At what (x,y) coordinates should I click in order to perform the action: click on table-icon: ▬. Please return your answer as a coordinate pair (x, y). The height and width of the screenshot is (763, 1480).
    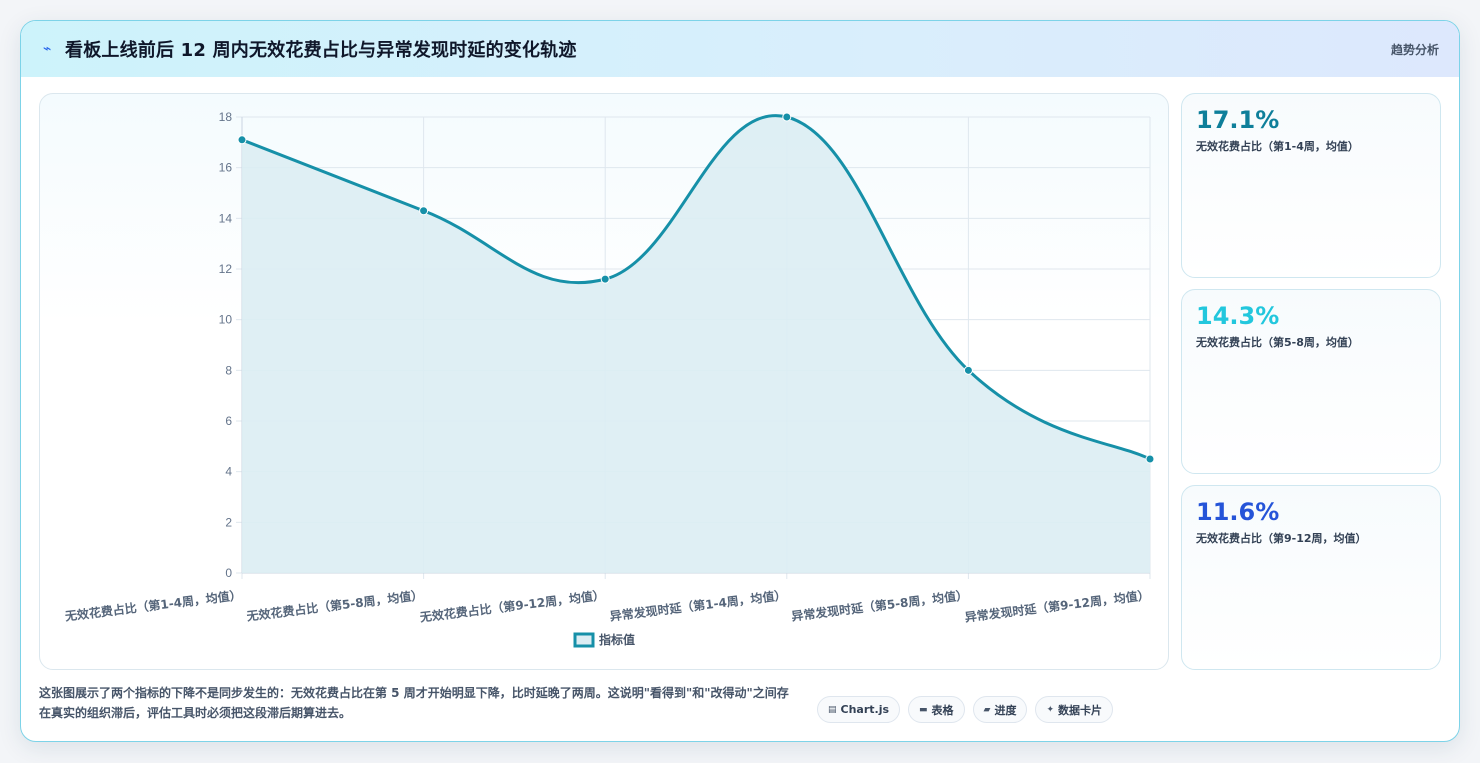
    Looking at the image, I should click on (923, 709).